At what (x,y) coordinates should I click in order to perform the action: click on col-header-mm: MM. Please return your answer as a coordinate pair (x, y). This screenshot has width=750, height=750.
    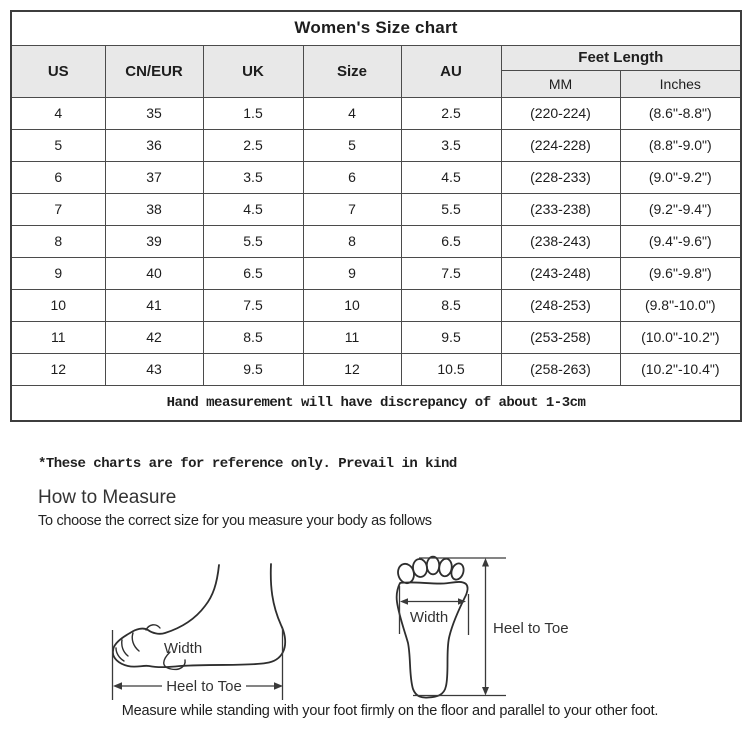
    Looking at the image, I should click on (560, 83).